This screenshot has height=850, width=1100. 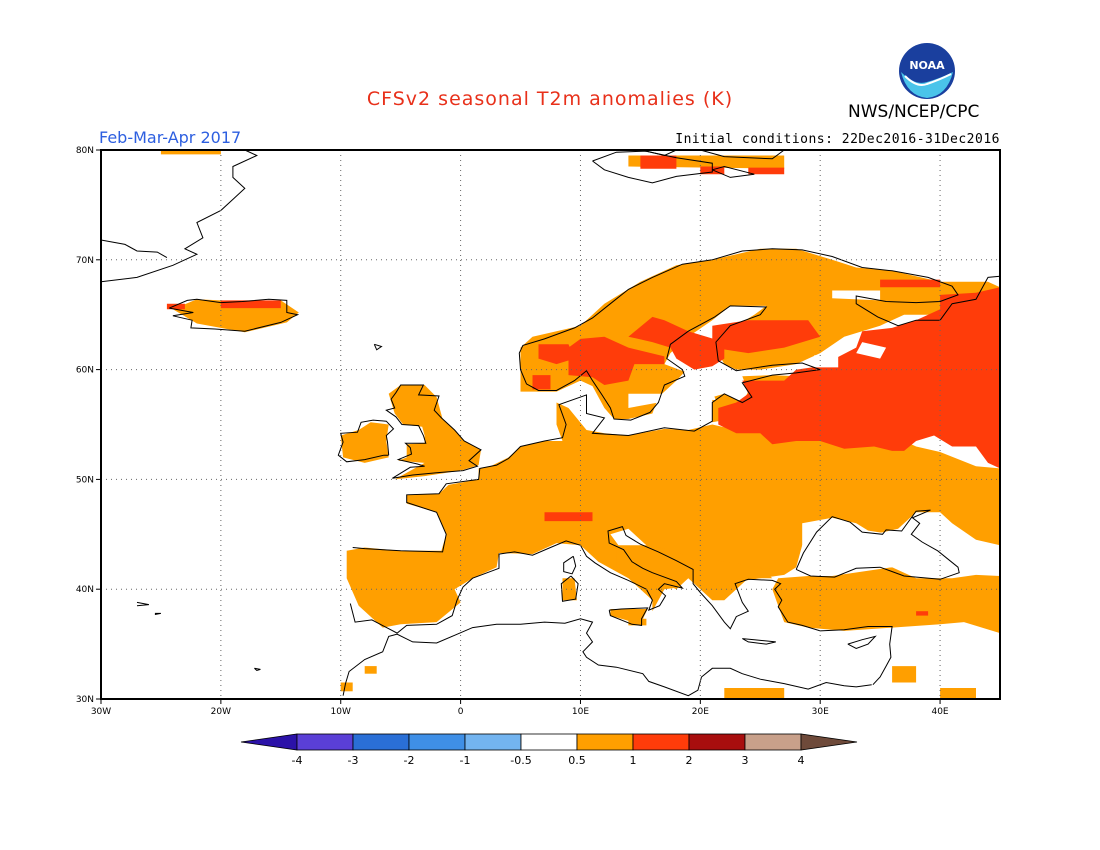 I want to click on colorbar-label: 3, so click(x=745, y=760).